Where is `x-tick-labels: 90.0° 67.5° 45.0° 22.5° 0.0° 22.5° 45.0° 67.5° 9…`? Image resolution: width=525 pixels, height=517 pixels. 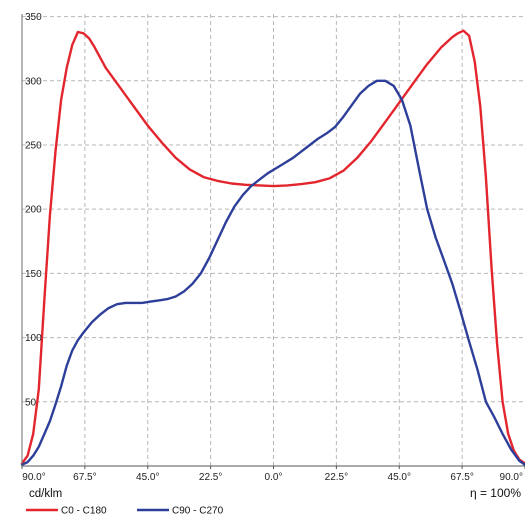 x-tick-labels: 90.0° 67.5° 45.0° 22.5° 0.0° 22.5° 45.0° 67.5° 9… is located at coordinates (273, 474).